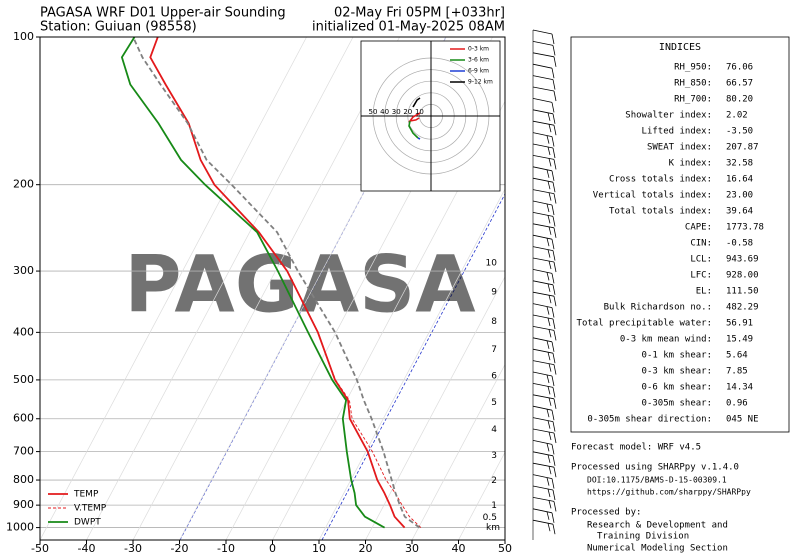 The width and height of the screenshot is (802, 560). Describe the element at coordinates (739, 100) in the screenshot. I see `index-value: 80.20` at that location.